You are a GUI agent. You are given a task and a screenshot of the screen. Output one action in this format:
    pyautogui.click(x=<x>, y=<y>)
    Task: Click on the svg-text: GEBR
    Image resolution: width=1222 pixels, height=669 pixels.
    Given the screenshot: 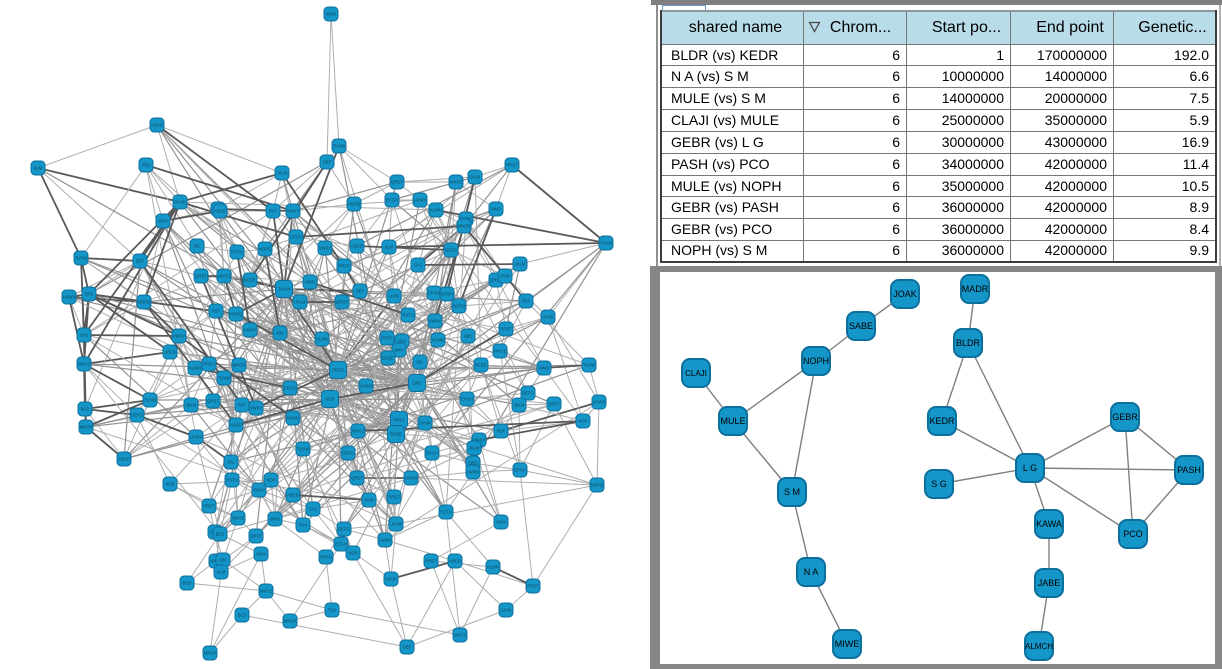 What is the action you would take?
    pyautogui.click(x=1125, y=417)
    